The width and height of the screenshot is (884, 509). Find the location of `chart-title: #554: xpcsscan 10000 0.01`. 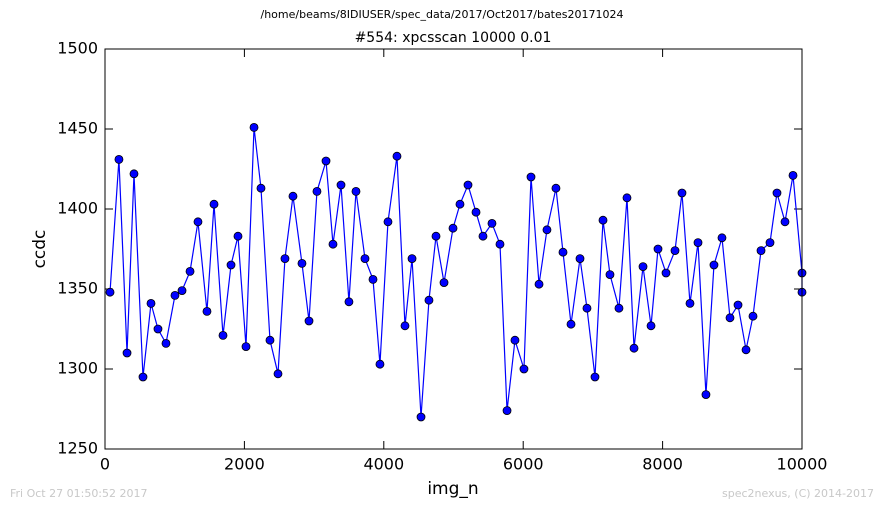

chart-title: #554: xpcsscan 10000 0.01 is located at coordinates (453, 38).